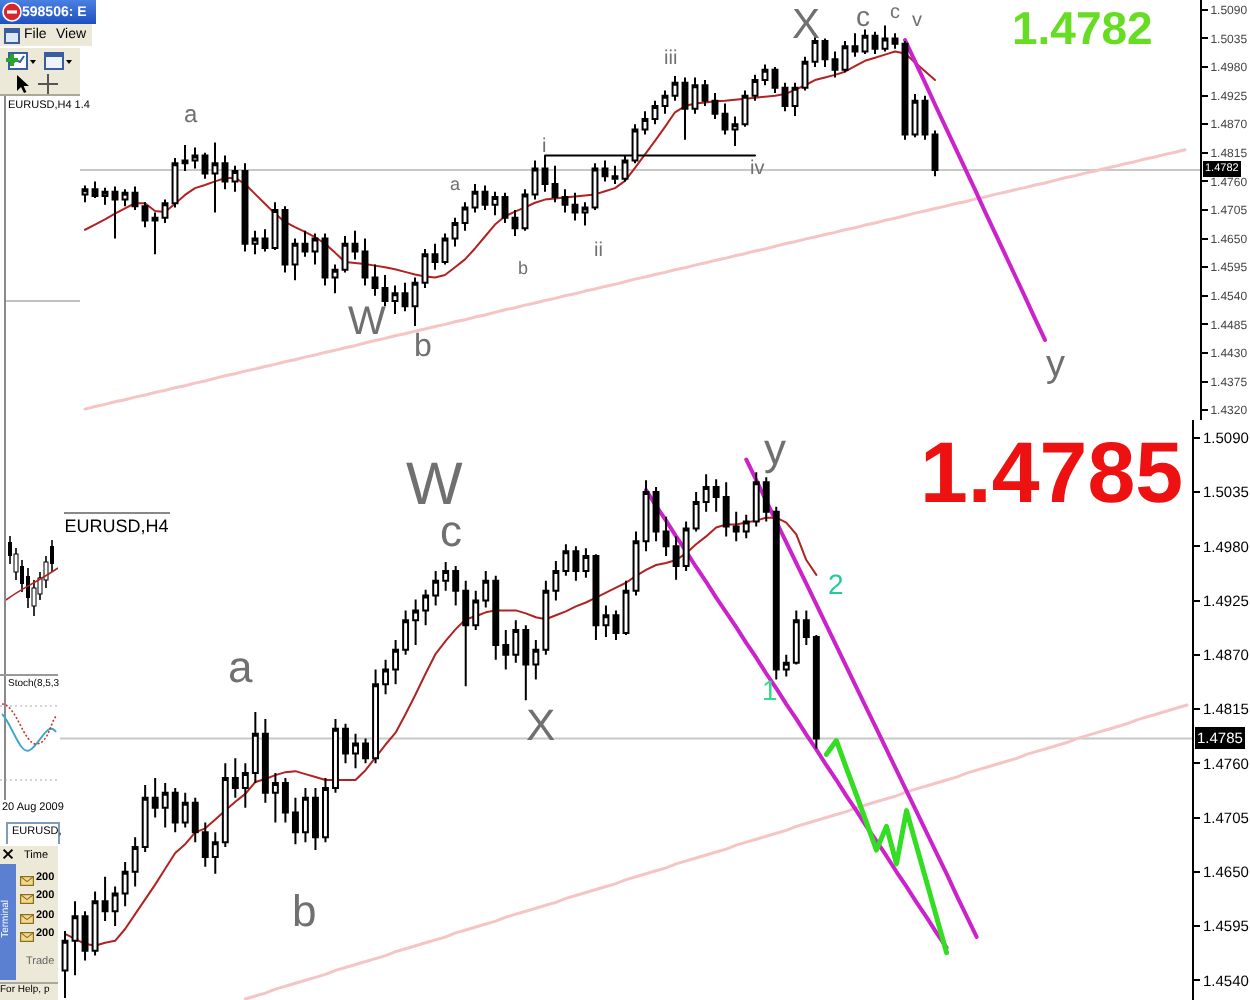 The image size is (1250, 1000). Describe the element at coordinates (770, 690) in the screenshot. I see `annotation: 1` at that location.